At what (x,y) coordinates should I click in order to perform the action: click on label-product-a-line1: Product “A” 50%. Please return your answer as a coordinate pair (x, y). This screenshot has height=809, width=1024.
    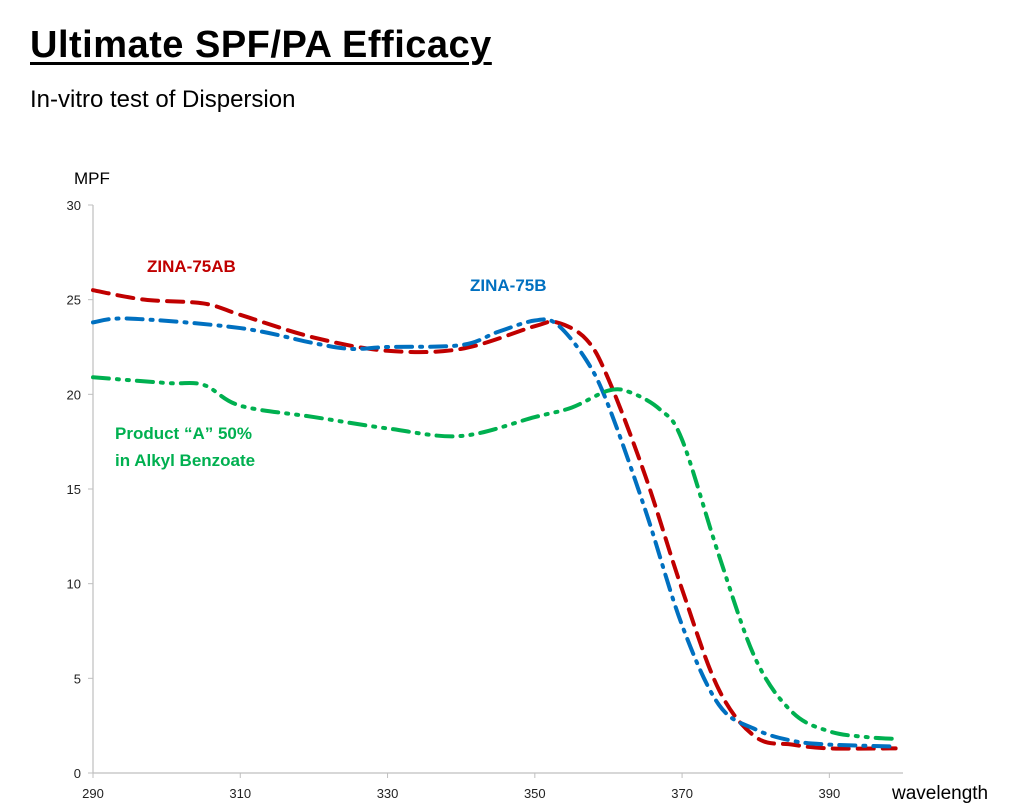
    Looking at the image, I should click on (183, 433).